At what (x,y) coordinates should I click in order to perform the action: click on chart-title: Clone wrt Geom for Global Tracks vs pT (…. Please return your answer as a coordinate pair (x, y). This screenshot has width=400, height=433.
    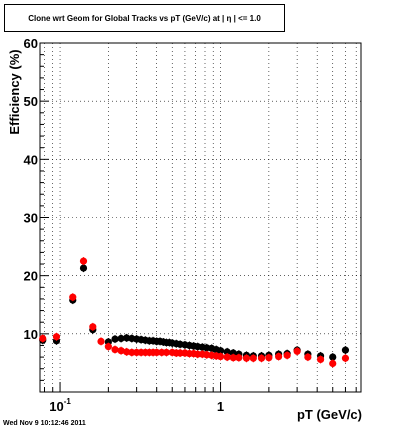
    Looking at the image, I should click on (144, 18).